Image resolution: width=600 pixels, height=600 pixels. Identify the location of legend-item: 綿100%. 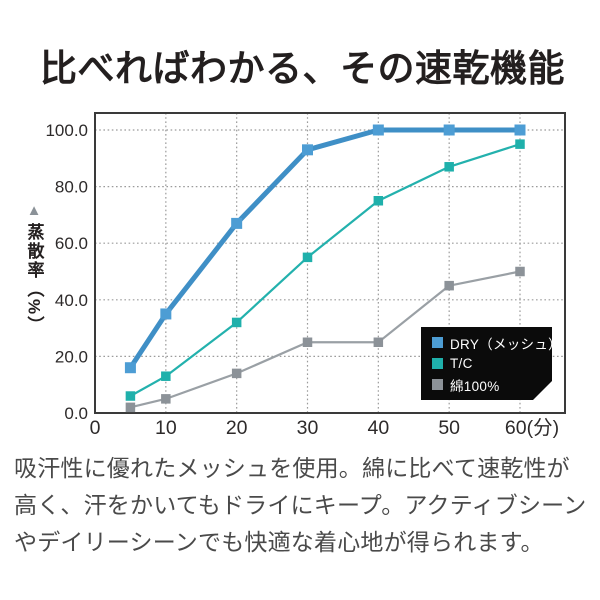
(486, 384).